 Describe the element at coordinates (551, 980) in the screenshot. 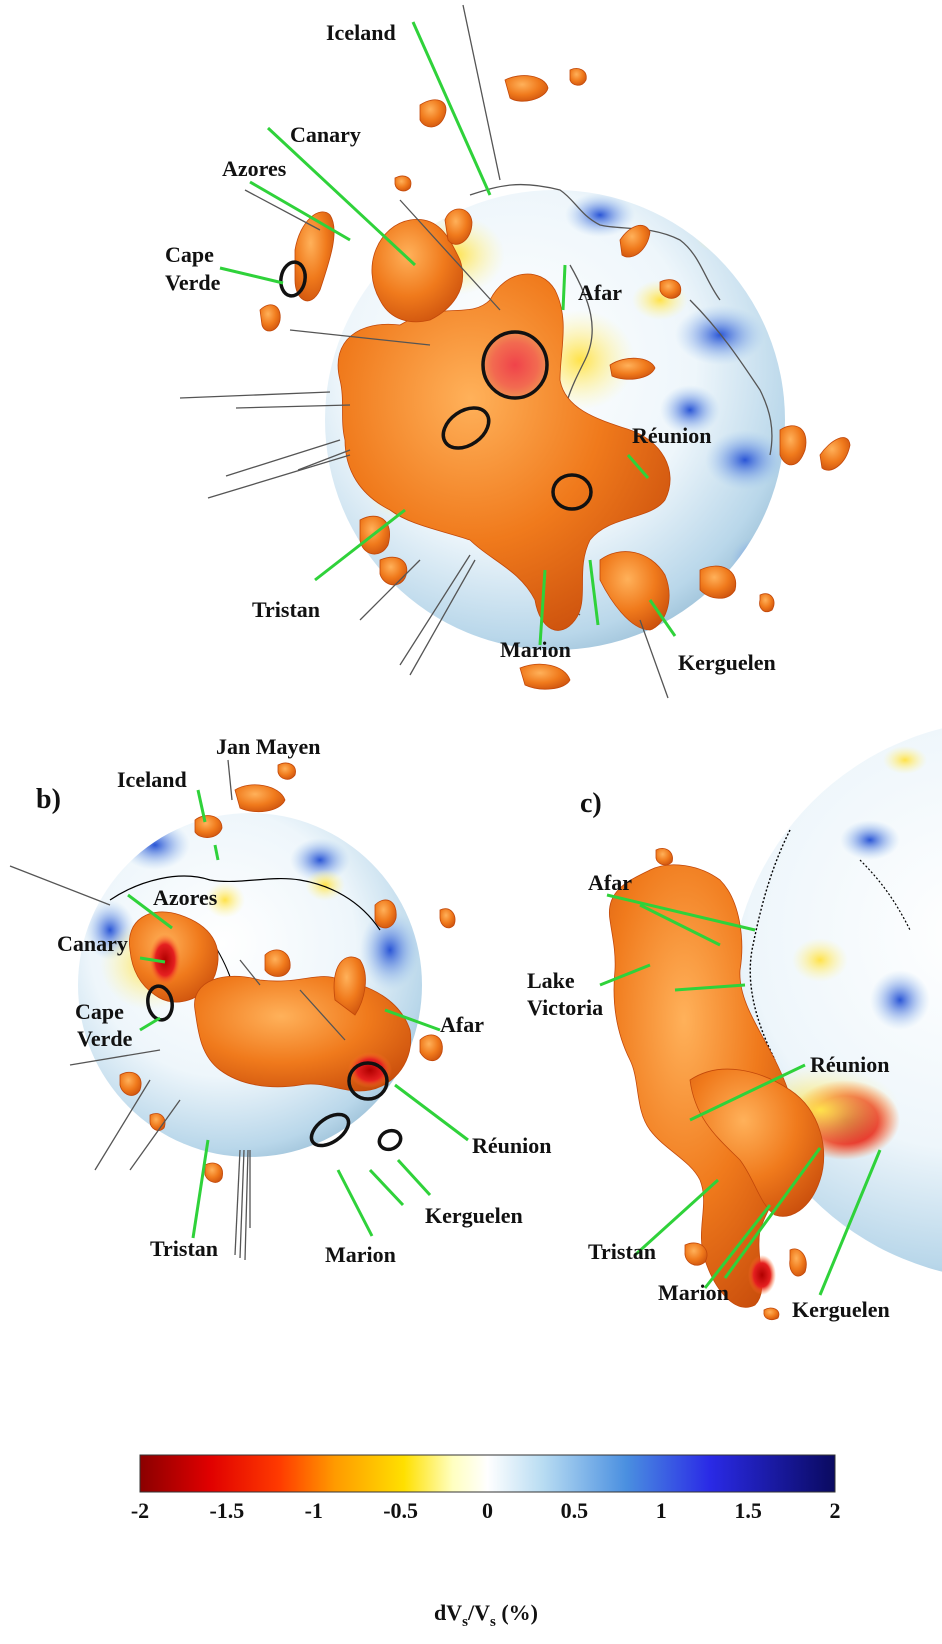

I see `label-c-lake-victoria-1: Lake` at that location.